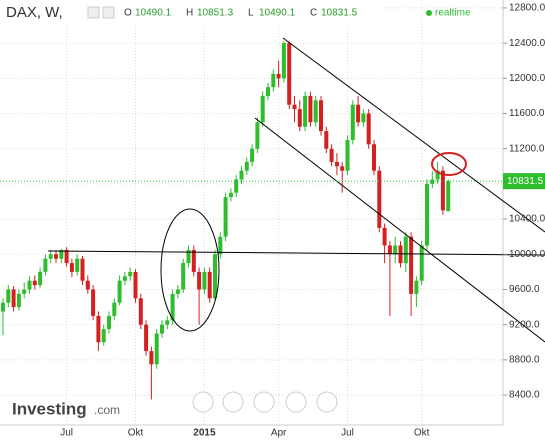 This screenshot has height=441, width=545. Describe the element at coordinates (524, 324) in the screenshot. I see `y-tick-label: 9200.0` at that location.